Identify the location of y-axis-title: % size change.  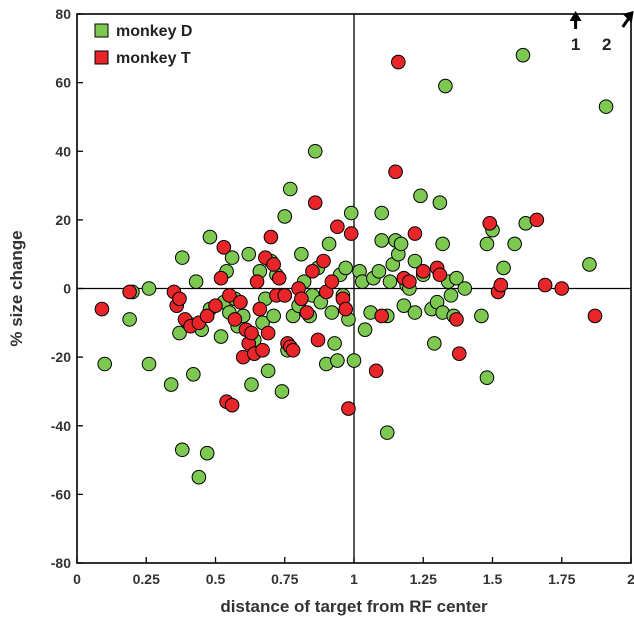
(16, 288).